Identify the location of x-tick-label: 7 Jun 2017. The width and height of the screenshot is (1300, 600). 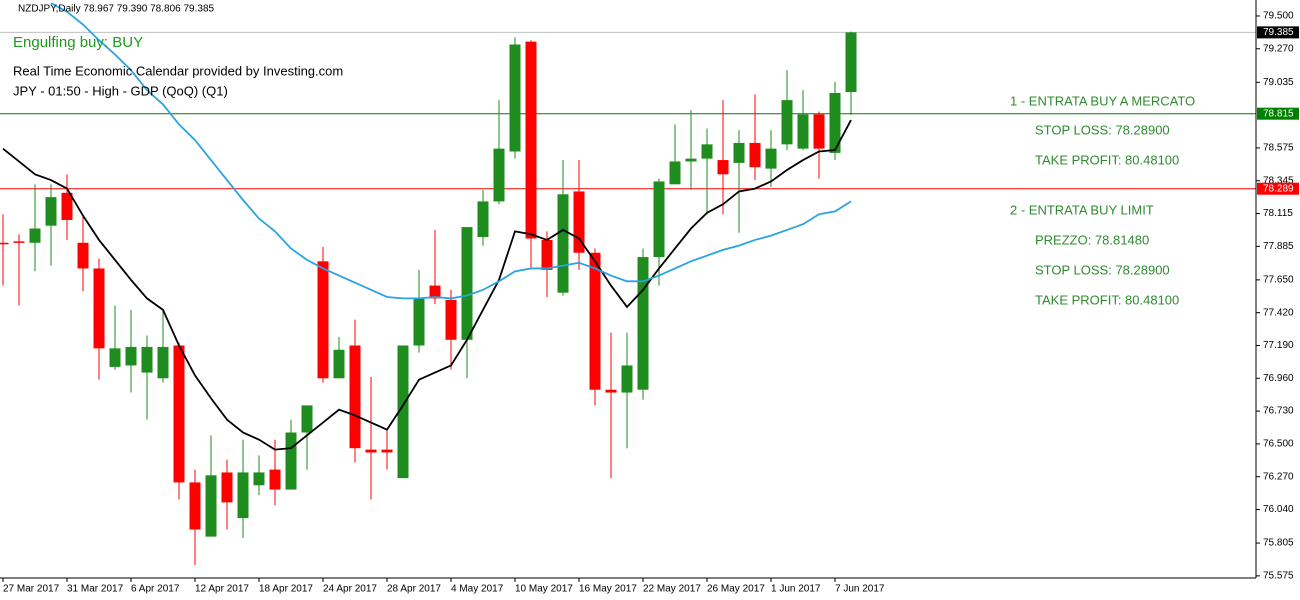
(860, 589).